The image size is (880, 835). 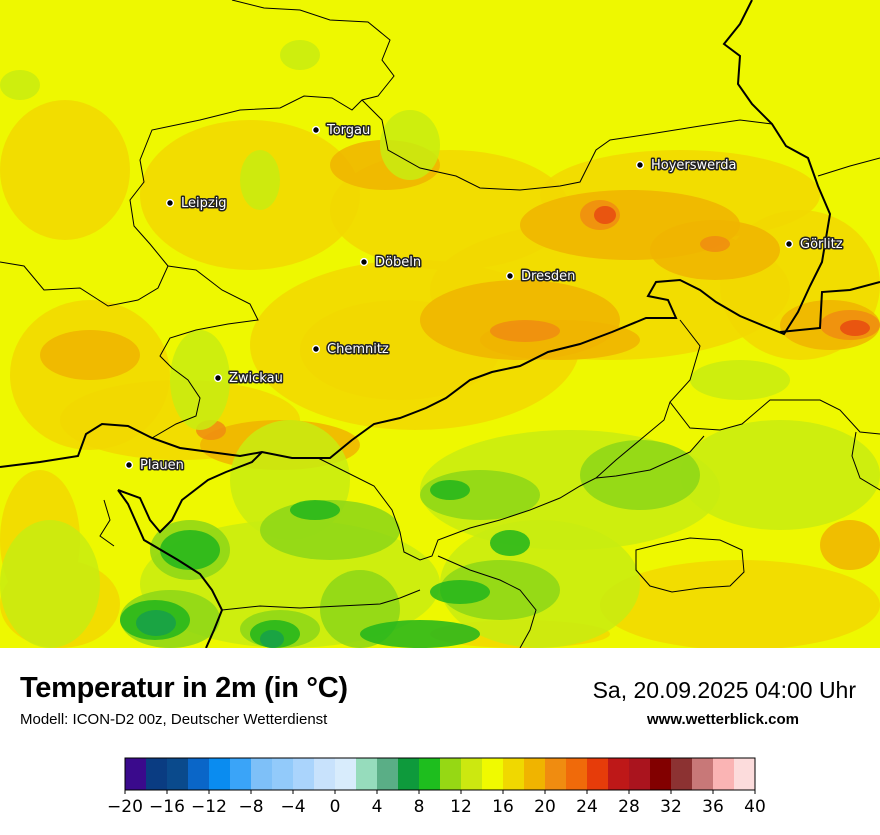 What do you see at coordinates (545, 807) in the screenshot?
I see `legend-tick-label: 20` at bounding box center [545, 807].